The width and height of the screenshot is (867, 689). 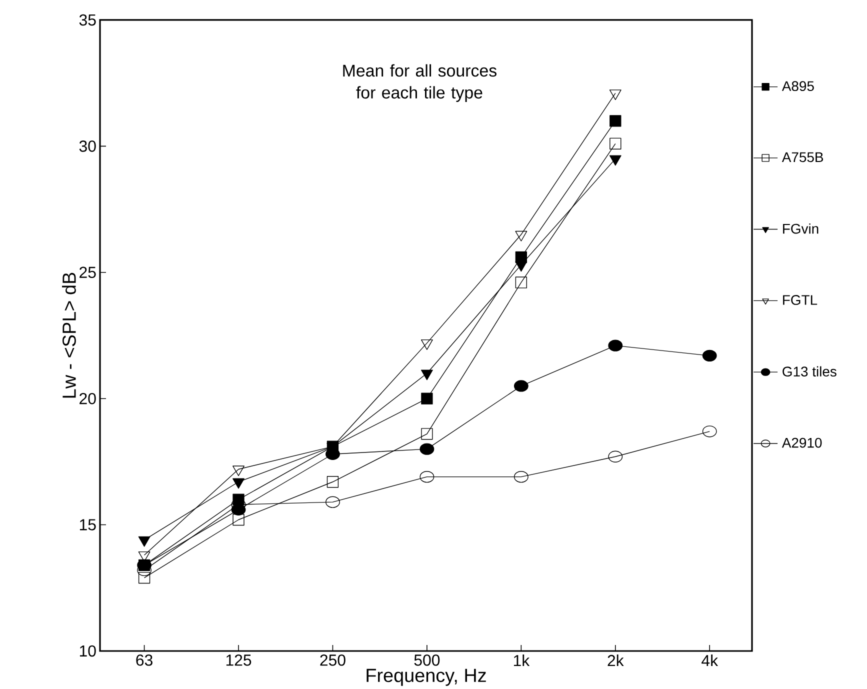 I want to click on legend-label: A2910, so click(x=802, y=443).